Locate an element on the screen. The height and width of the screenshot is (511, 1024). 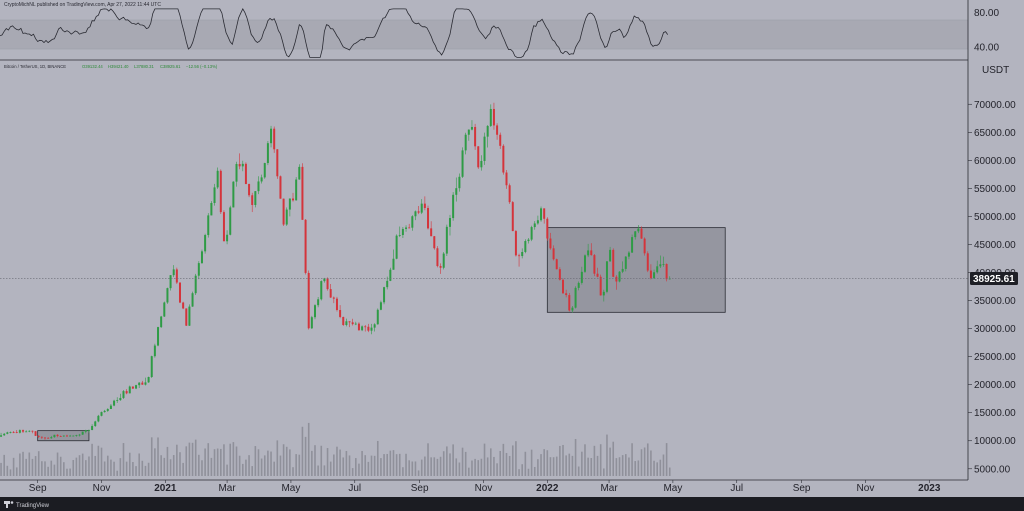
oscillator-tick-label: 80.00 is located at coordinates (986, 13).